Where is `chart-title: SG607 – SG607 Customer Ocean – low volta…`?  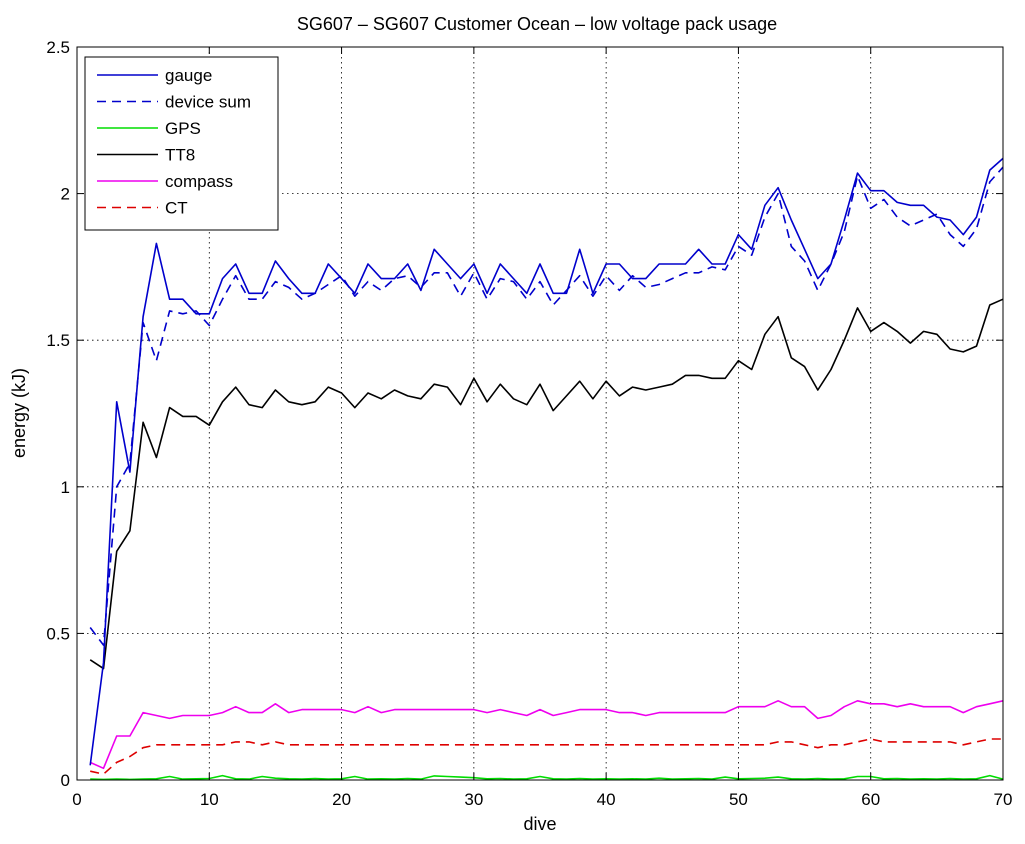
chart-title: SG607 – SG607 Customer Ocean – low volta… is located at coordinates (537, 24).